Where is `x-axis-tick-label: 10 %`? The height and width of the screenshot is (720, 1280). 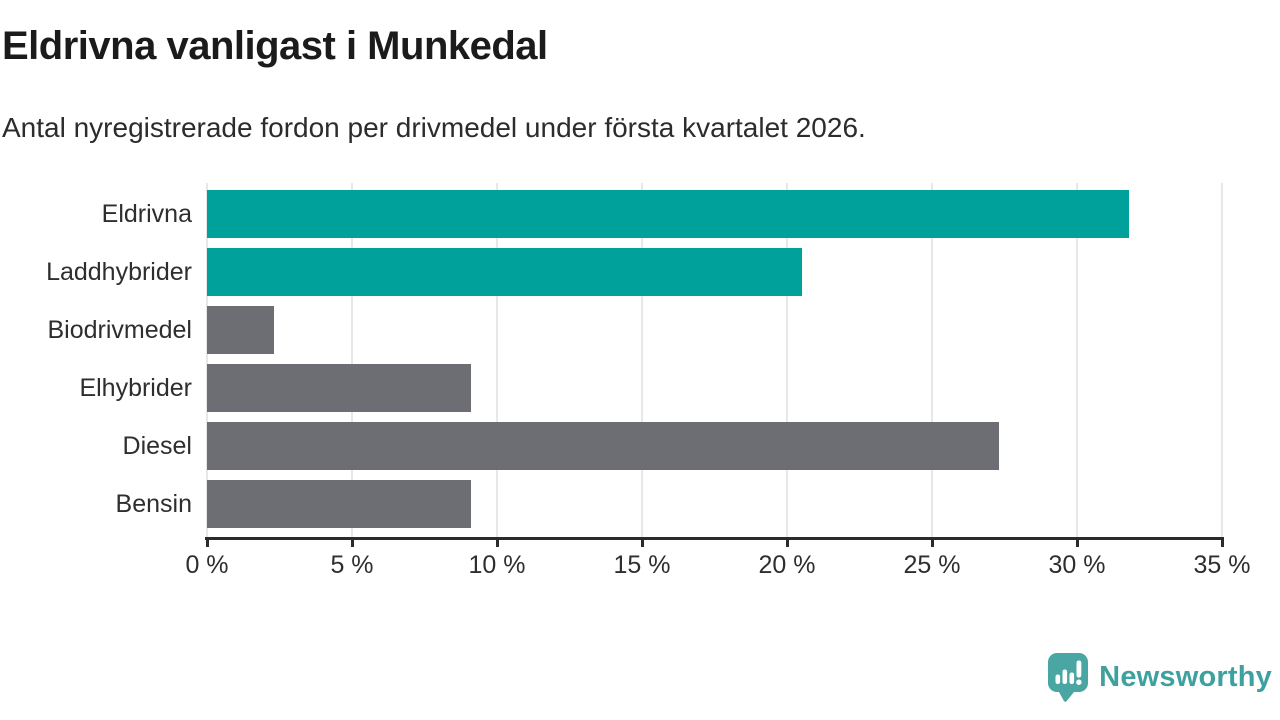 x-axis-tick-label: 10 % is located at coordinates (497, 565).